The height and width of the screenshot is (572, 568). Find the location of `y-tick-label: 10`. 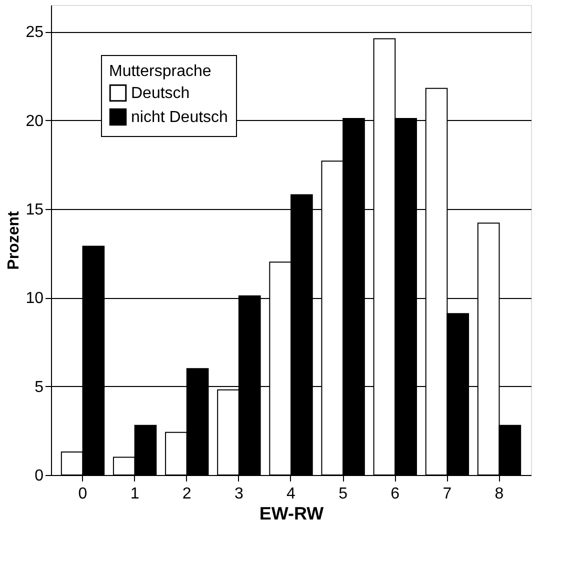

y-tick-label: 10 is located at coordinates (35, 299).